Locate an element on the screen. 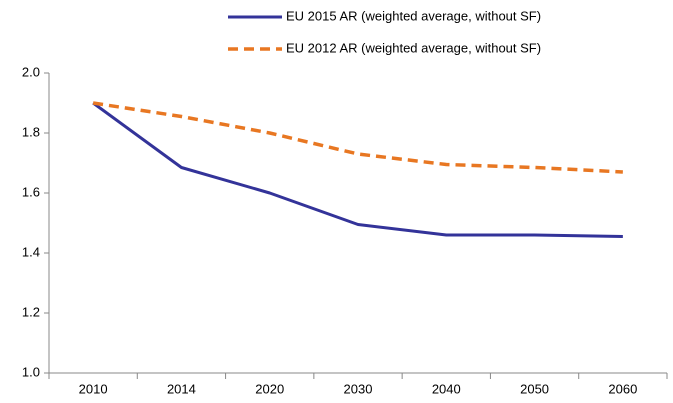  y-tick-label: 2.0 is located at coordinates (31, 71).